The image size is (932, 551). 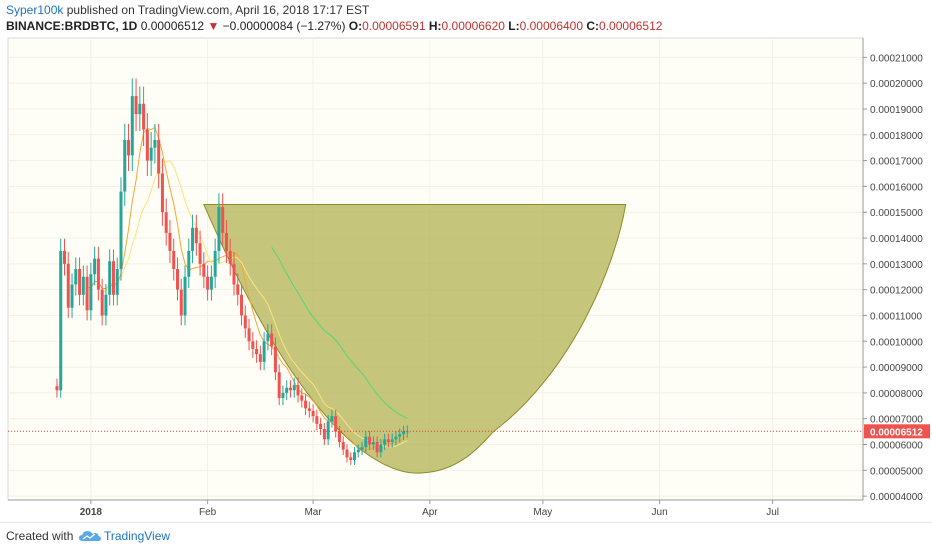 I want to click on tradingview-brand-link: TradingView, so click(x=137, y=536).